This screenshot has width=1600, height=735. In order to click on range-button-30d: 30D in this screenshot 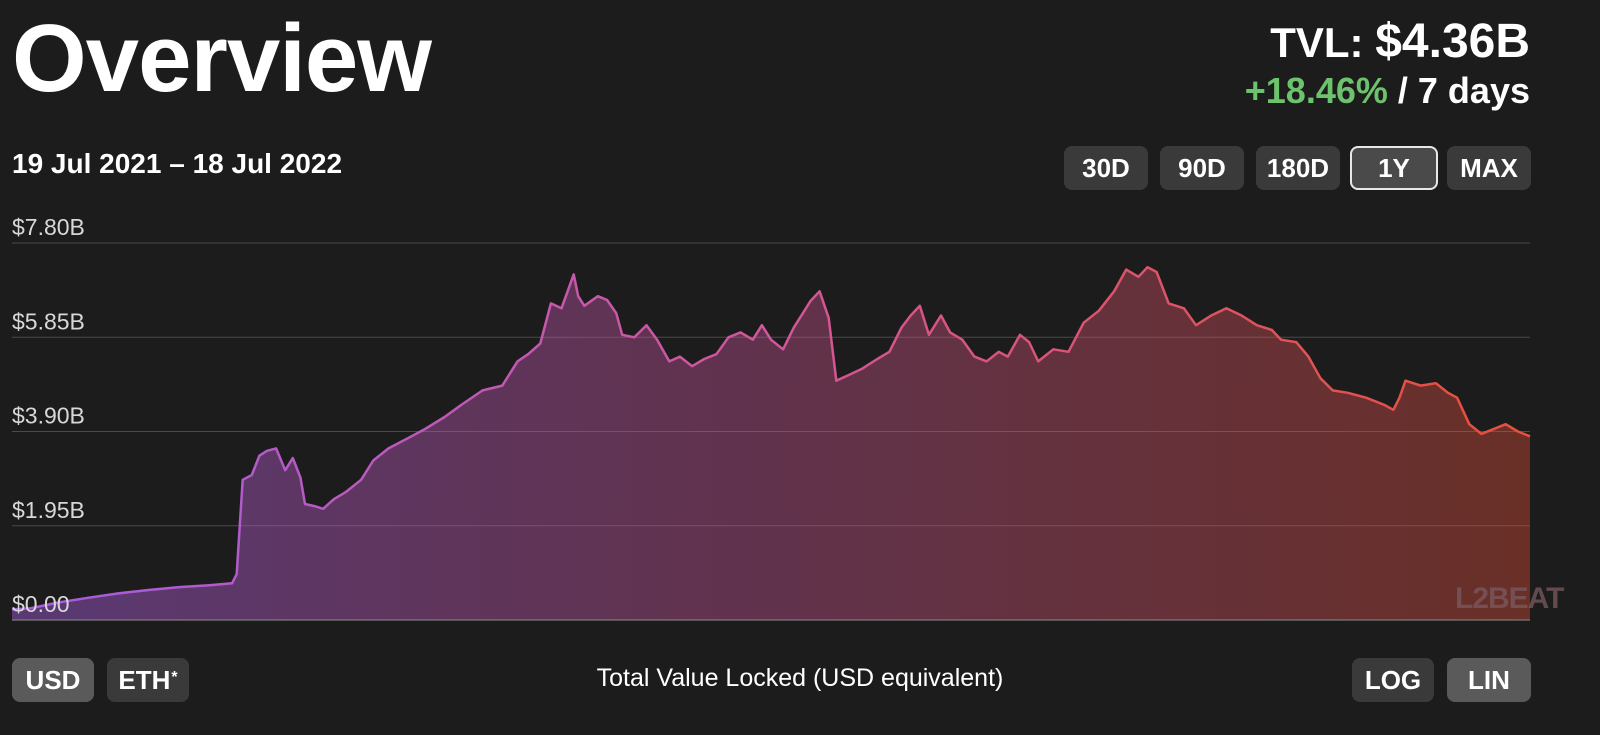, I will do `click(1106, 168)`.